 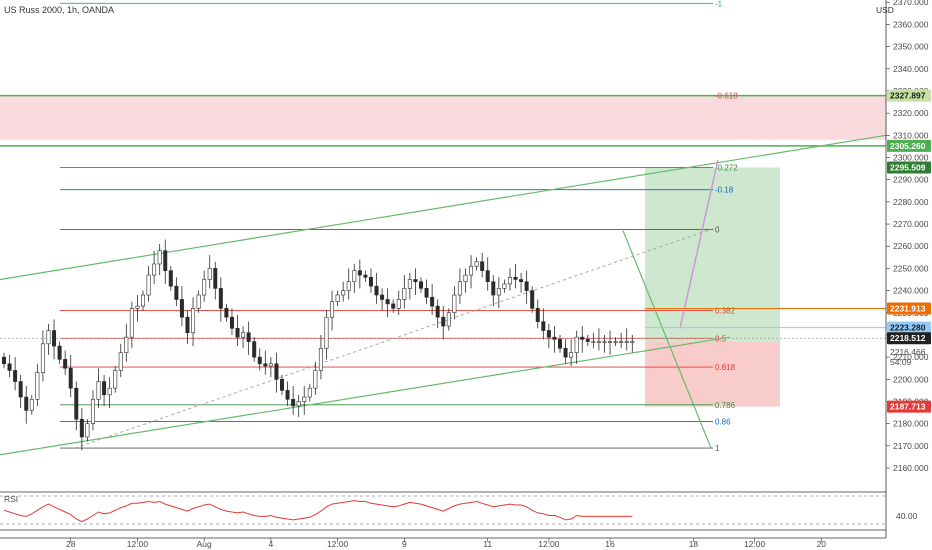 I want to click on x-tick-label-11: 20, so click(x=822, y=544).